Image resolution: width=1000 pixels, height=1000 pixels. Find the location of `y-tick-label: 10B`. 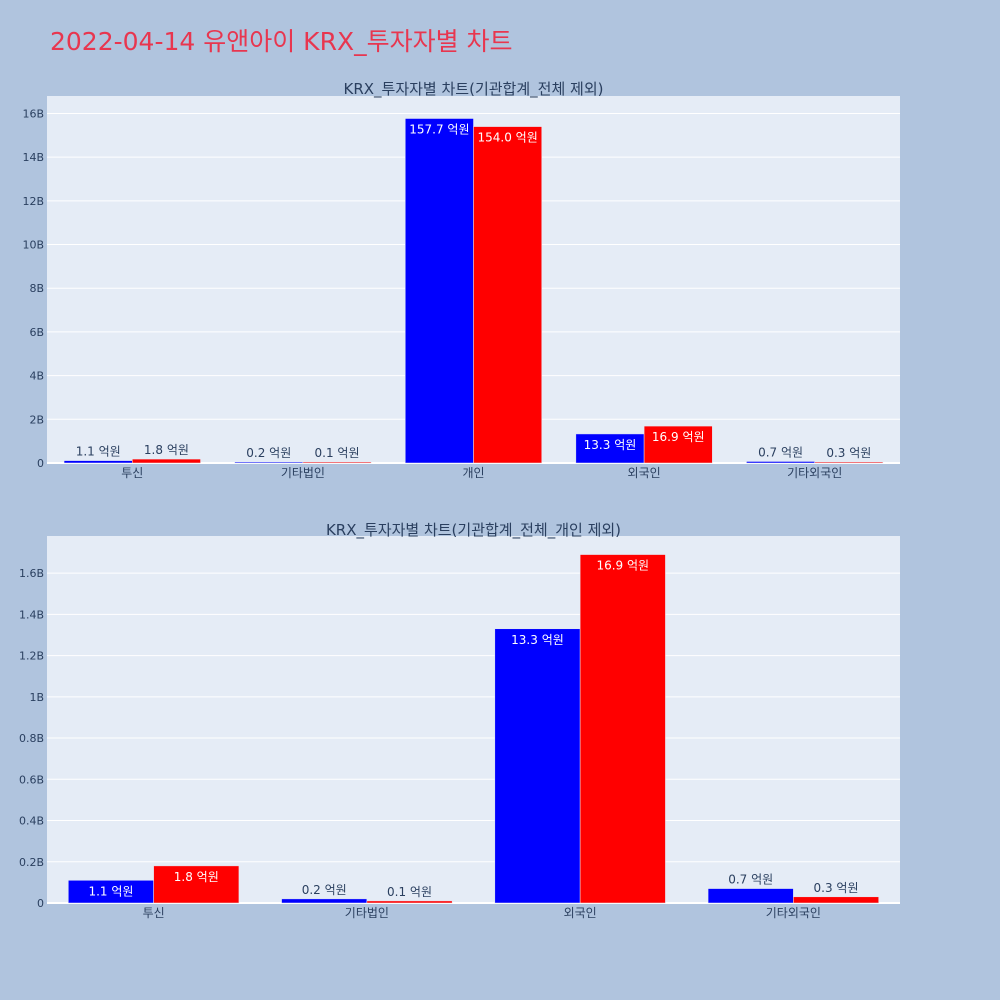

y-tick-label: 10B is located at coordinates (33, 245).